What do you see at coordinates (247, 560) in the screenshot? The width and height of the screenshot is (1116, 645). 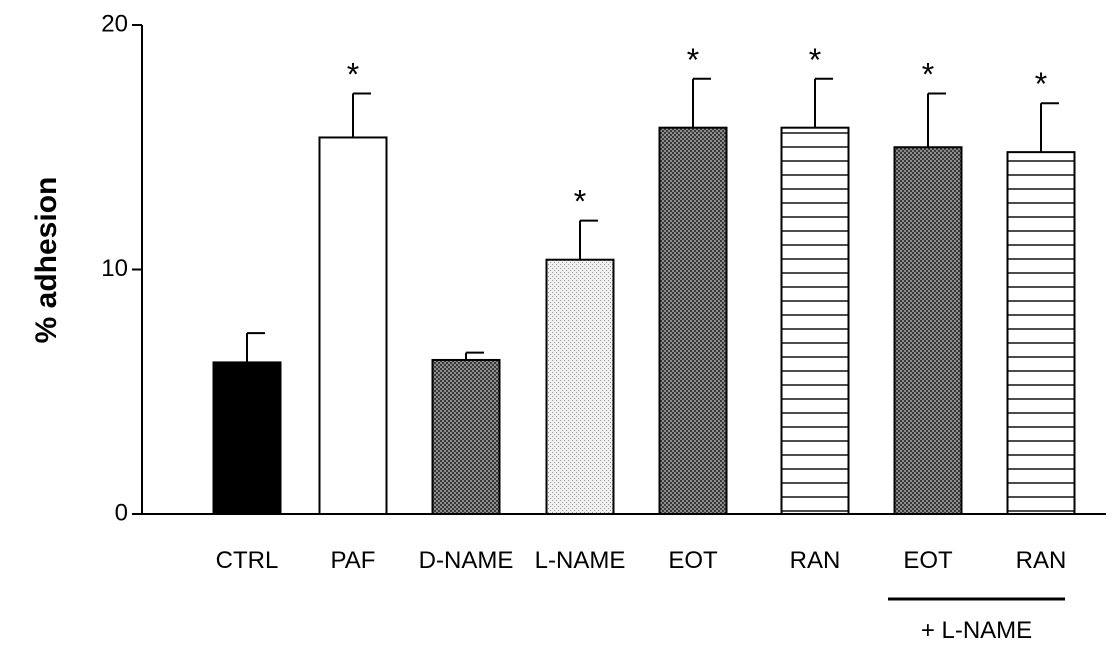 I see `category-label: CTRL` at bounding box center [247, 560].